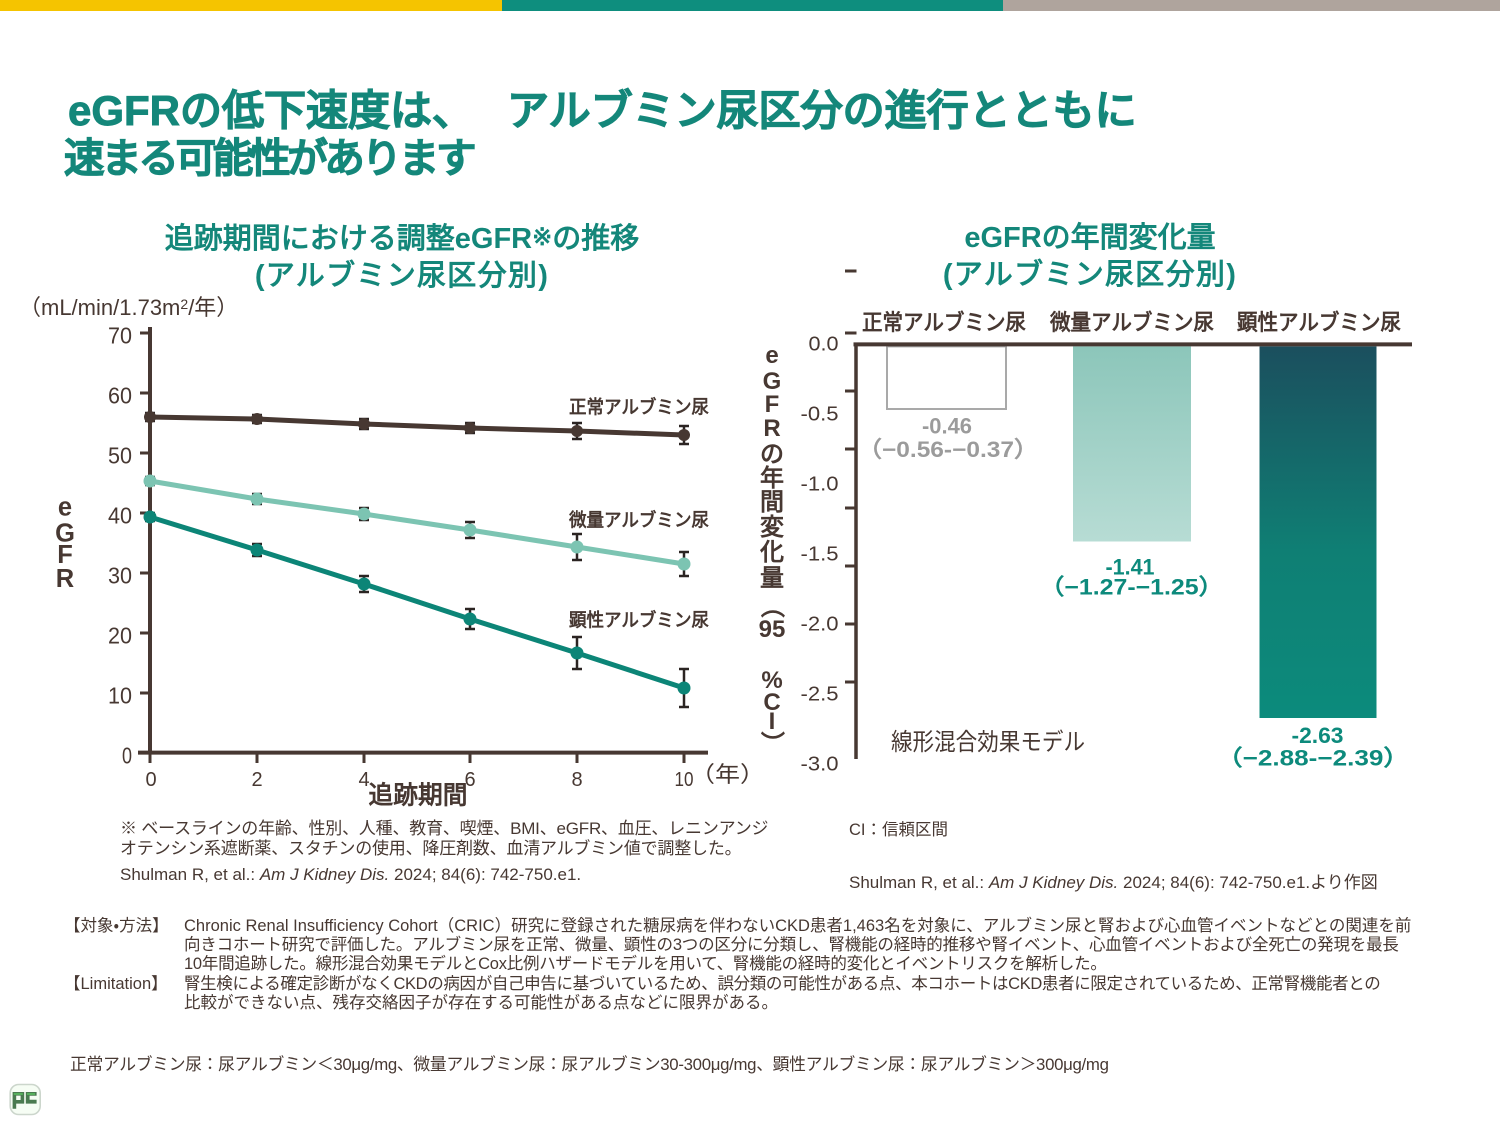 This screenshot has width=1500, height=1125. I want to click on svg-text: 追跡期間, so click(418, 796).